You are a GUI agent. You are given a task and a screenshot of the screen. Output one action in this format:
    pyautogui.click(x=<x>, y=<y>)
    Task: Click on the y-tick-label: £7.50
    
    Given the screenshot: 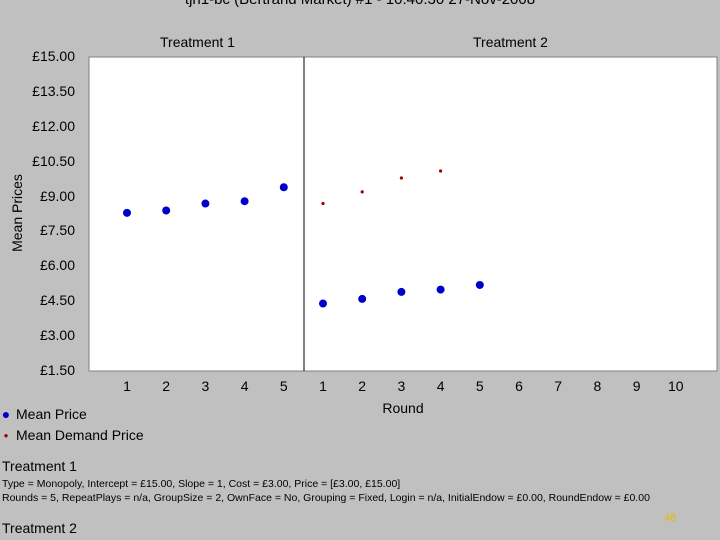 What is the action you would take?
    pyautogui.click(x=57, y=230)
    